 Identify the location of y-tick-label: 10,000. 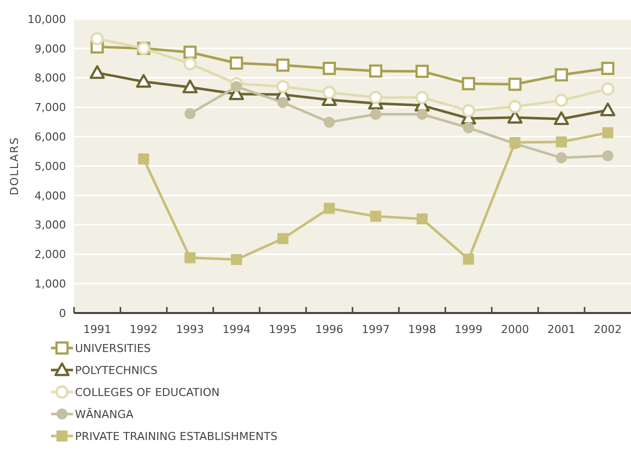
(47, 19).